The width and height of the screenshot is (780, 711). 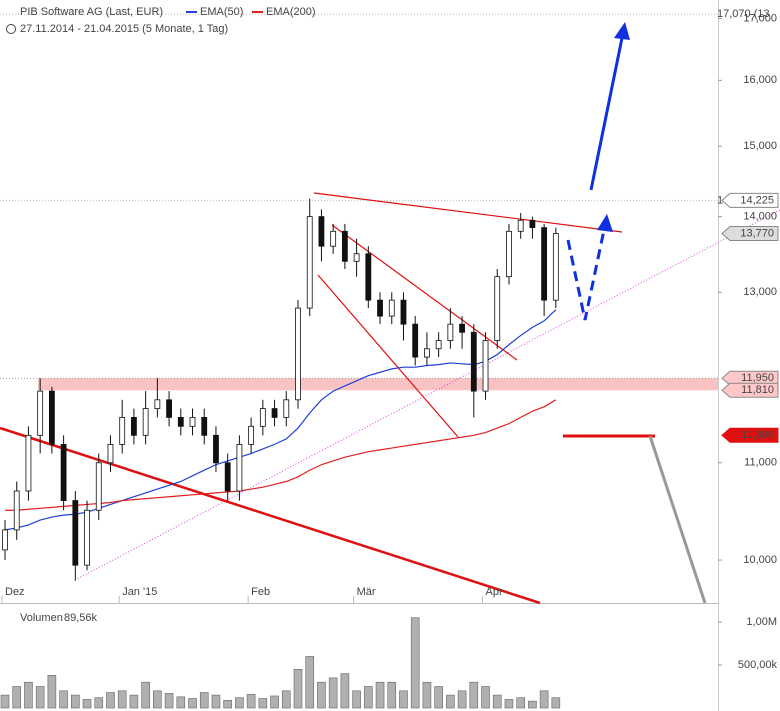 I want to click on volume-value: 89,56k, so click(x=81, y=618).